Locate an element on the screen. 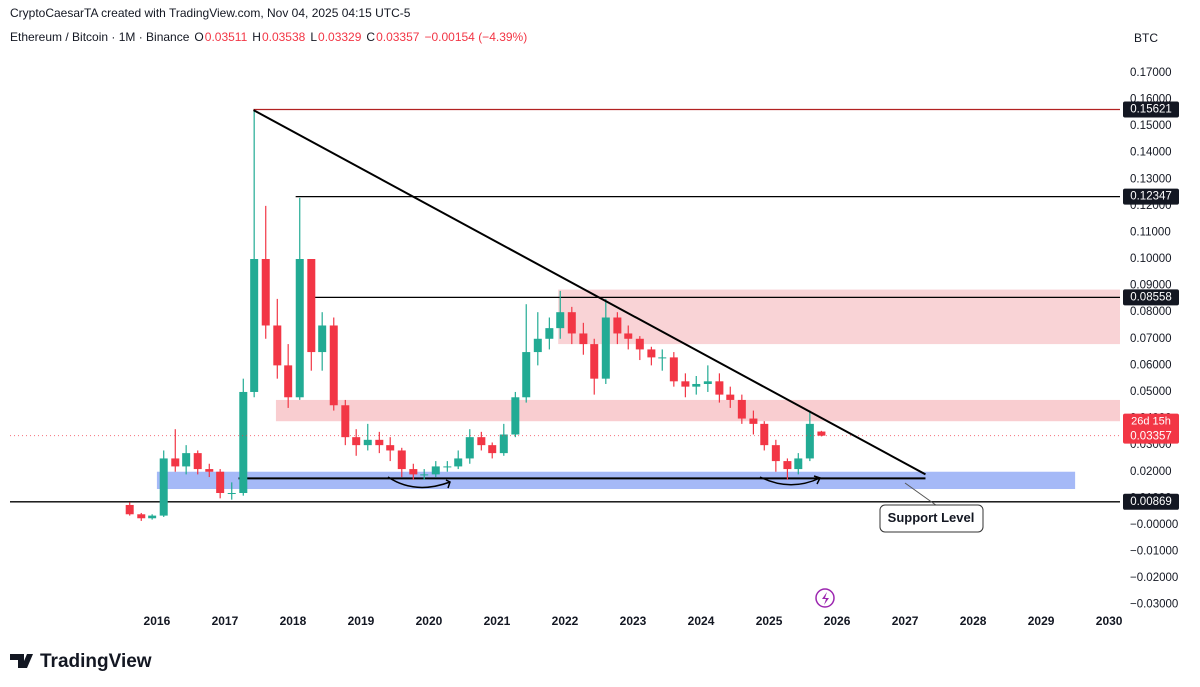 This screenshot has height=687, width=1200. level-label: 0.15621 is located at coordinates (1151, 110).